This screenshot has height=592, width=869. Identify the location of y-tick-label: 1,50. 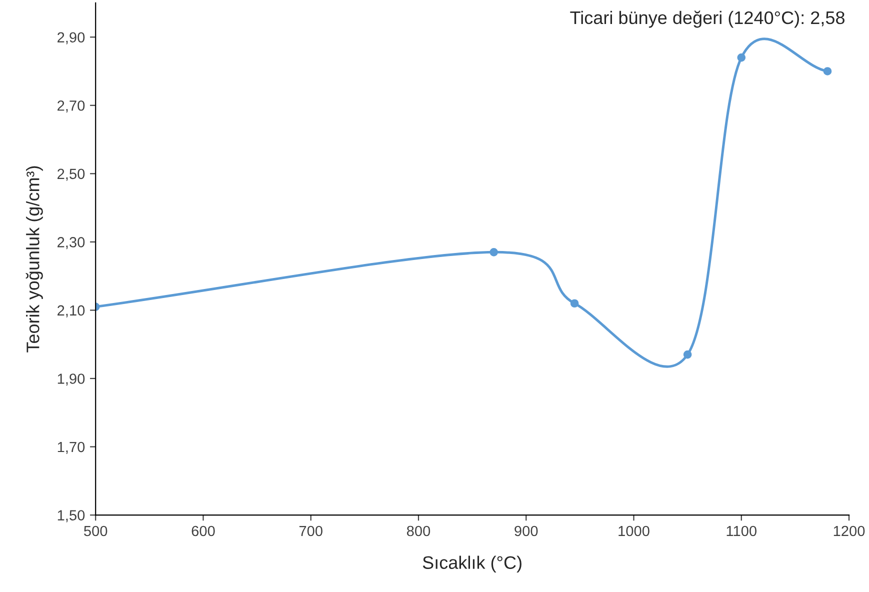
(71, 516).